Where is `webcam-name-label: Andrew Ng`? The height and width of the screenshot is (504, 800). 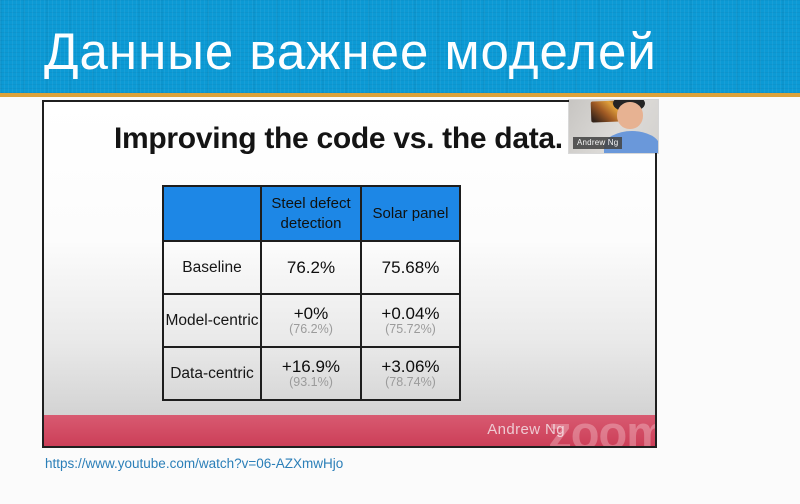
webcam-name-label: Andrew Ng is located at coordinates (598, 143).